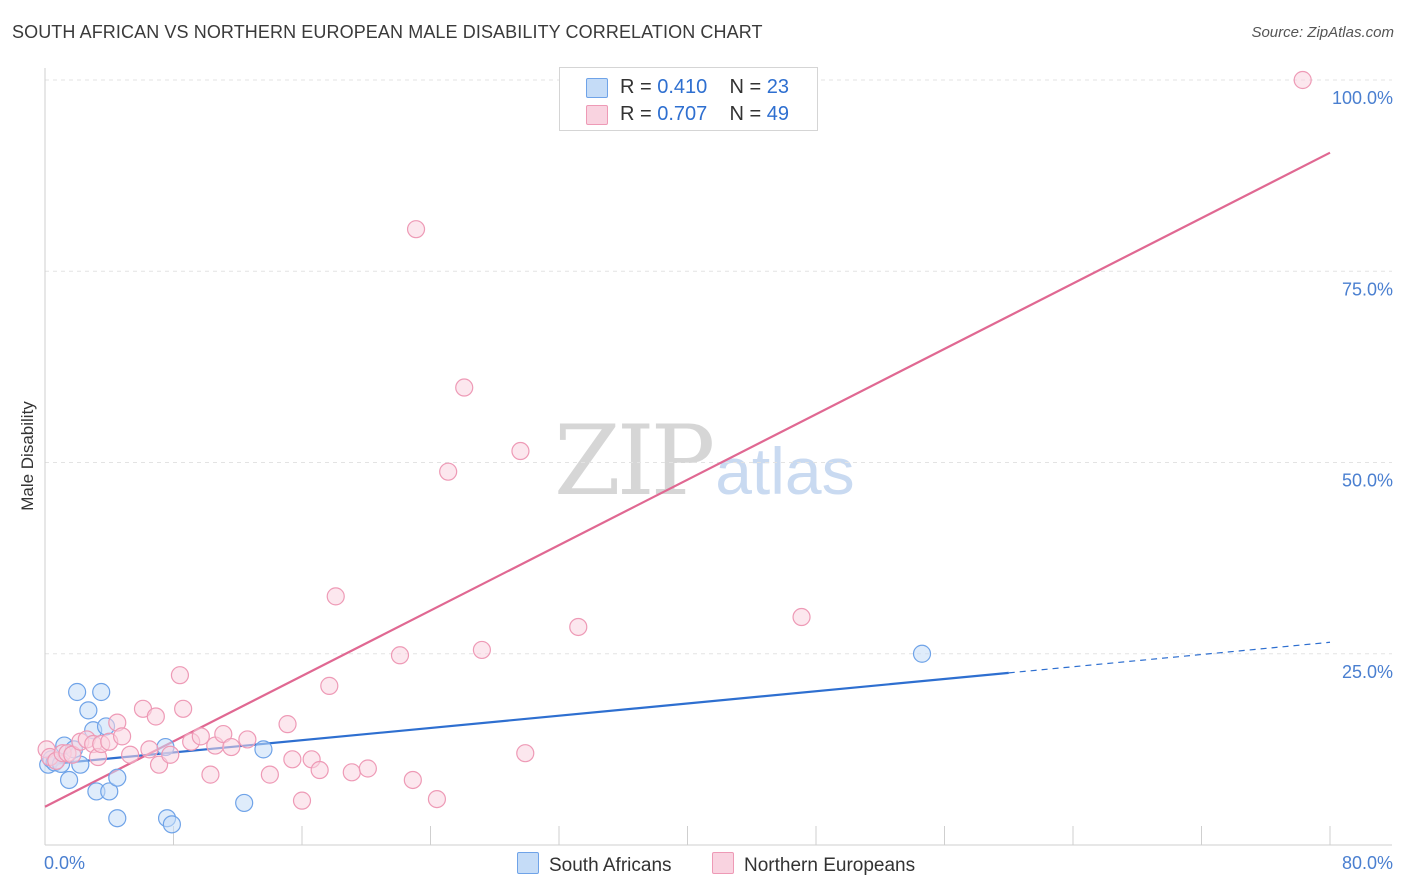 Image resolution: width=1406 pixels, height=892 pixels. I want to click on legend-label-northern-europeans: Northern Europeans, so click(830, 865).